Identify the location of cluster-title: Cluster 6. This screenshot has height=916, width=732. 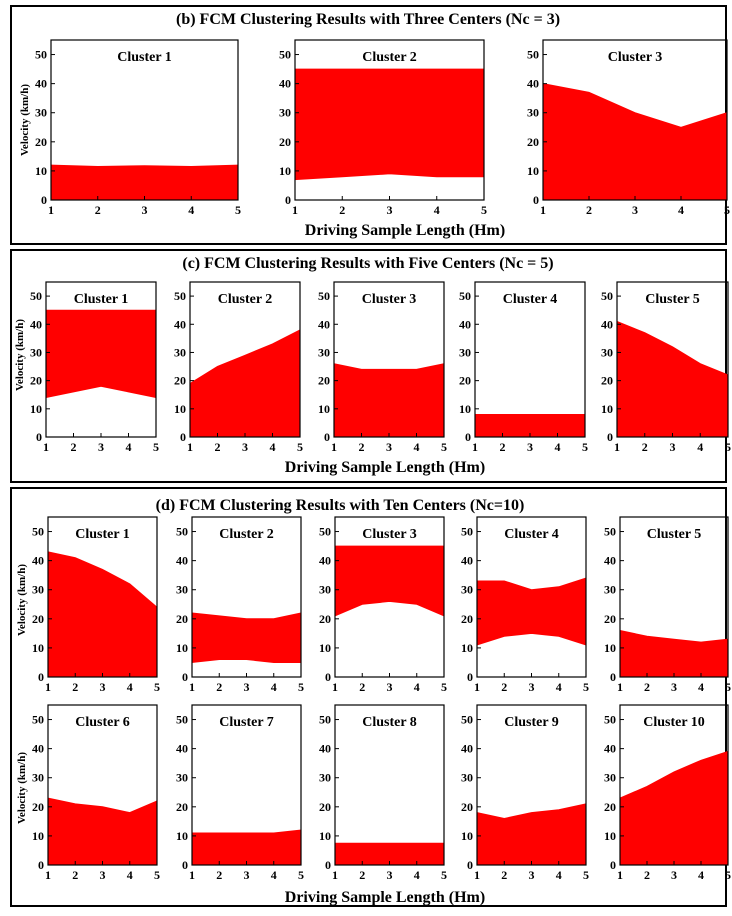
(102, 722).